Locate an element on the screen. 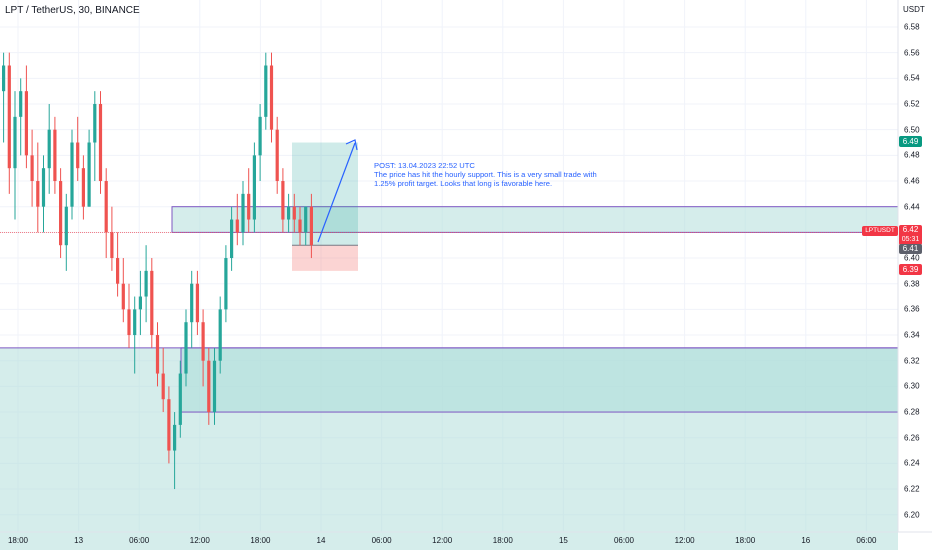  support-zone is located at coordinates (539, 380).